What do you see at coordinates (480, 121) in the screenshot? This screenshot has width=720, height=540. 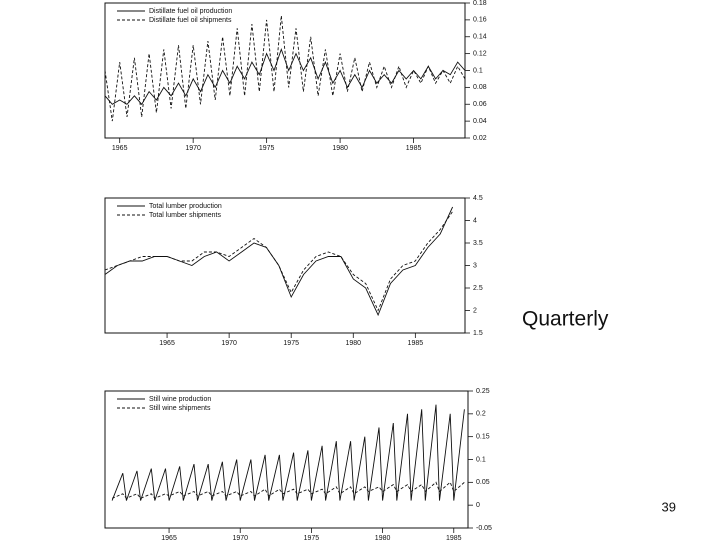 I see `y-tick-label: 0.04` at bounding box center [480, 121].